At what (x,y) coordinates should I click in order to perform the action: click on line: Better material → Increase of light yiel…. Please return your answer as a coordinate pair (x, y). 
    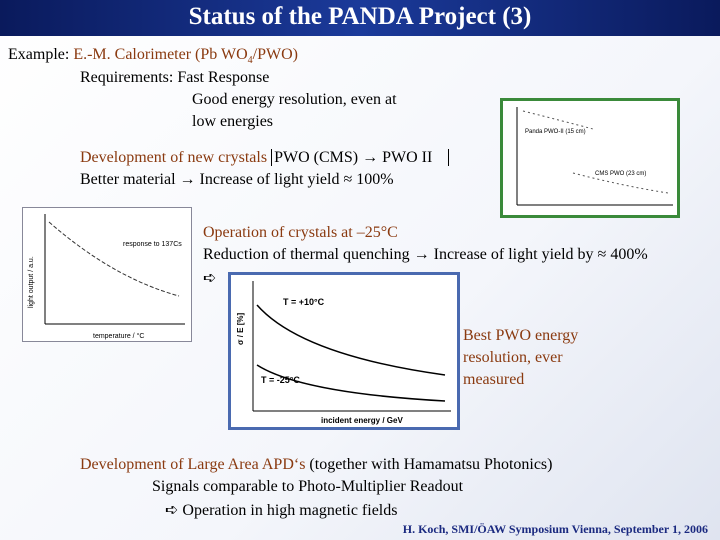
    Looking at the image, I should click on (237, 179).